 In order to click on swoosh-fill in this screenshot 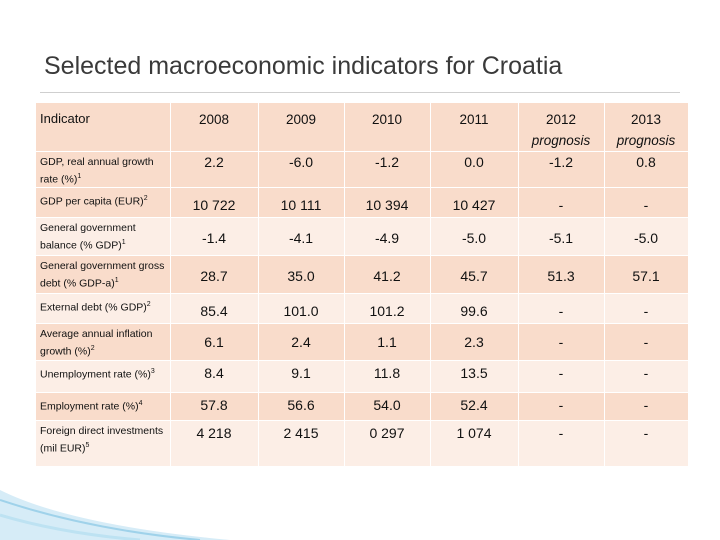, I will do `click(115, 515)`.